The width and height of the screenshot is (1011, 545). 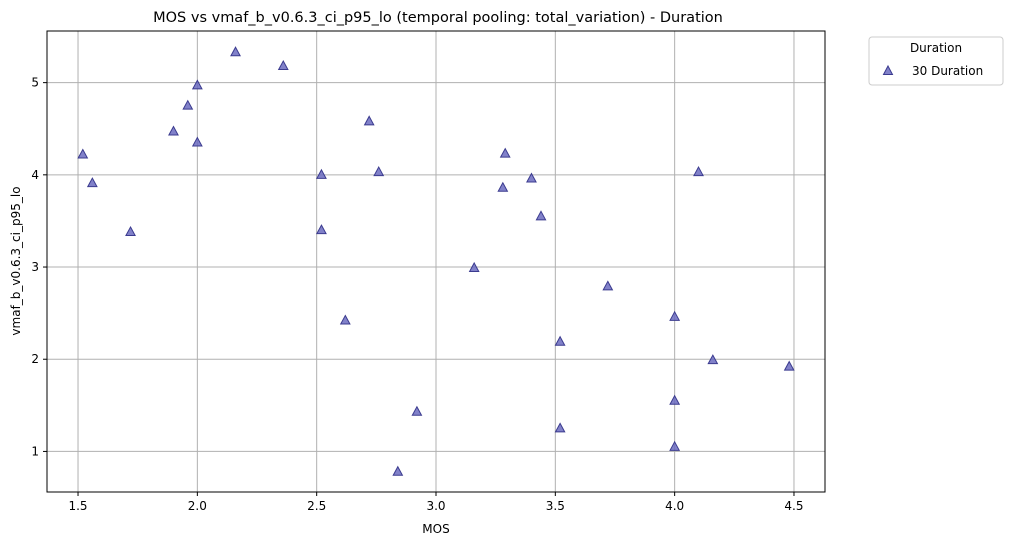 I want to click on x-tick-label: 2.0, so click(x=197, y=506).